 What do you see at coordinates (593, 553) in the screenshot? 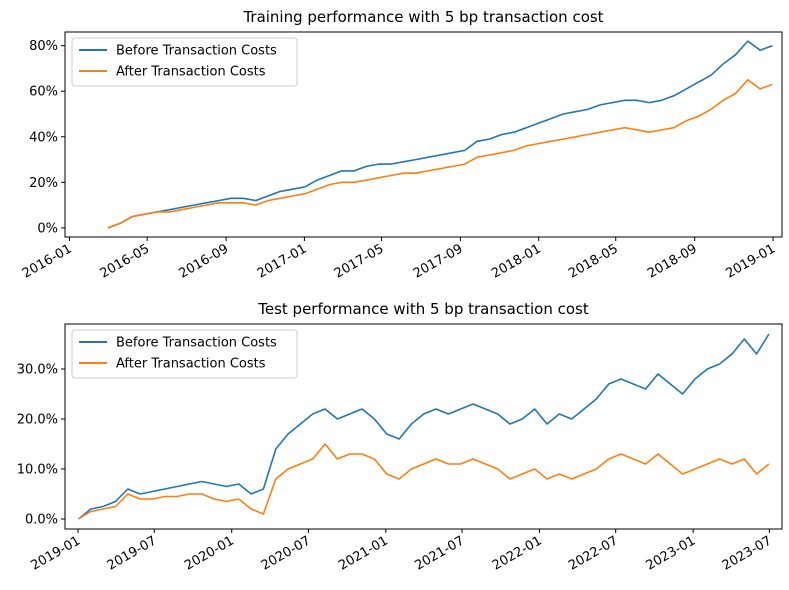
I see `x-tick-label: 2022-07` at bounding box center [593, 553].